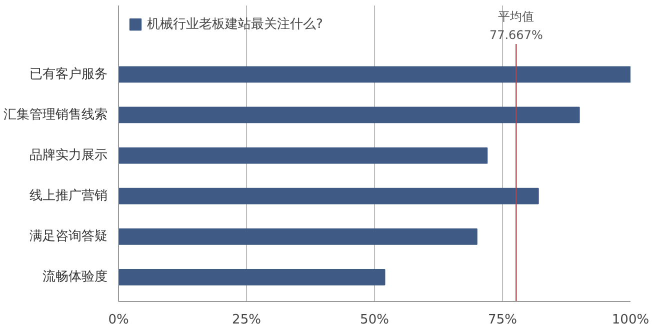 The width and height of the screenshot is (655, 335). What do you see at coordinates (69, 236) in the screenshot?
I see `y-tick-label: 满足咨询答疑` at bounding box center [69, 236].